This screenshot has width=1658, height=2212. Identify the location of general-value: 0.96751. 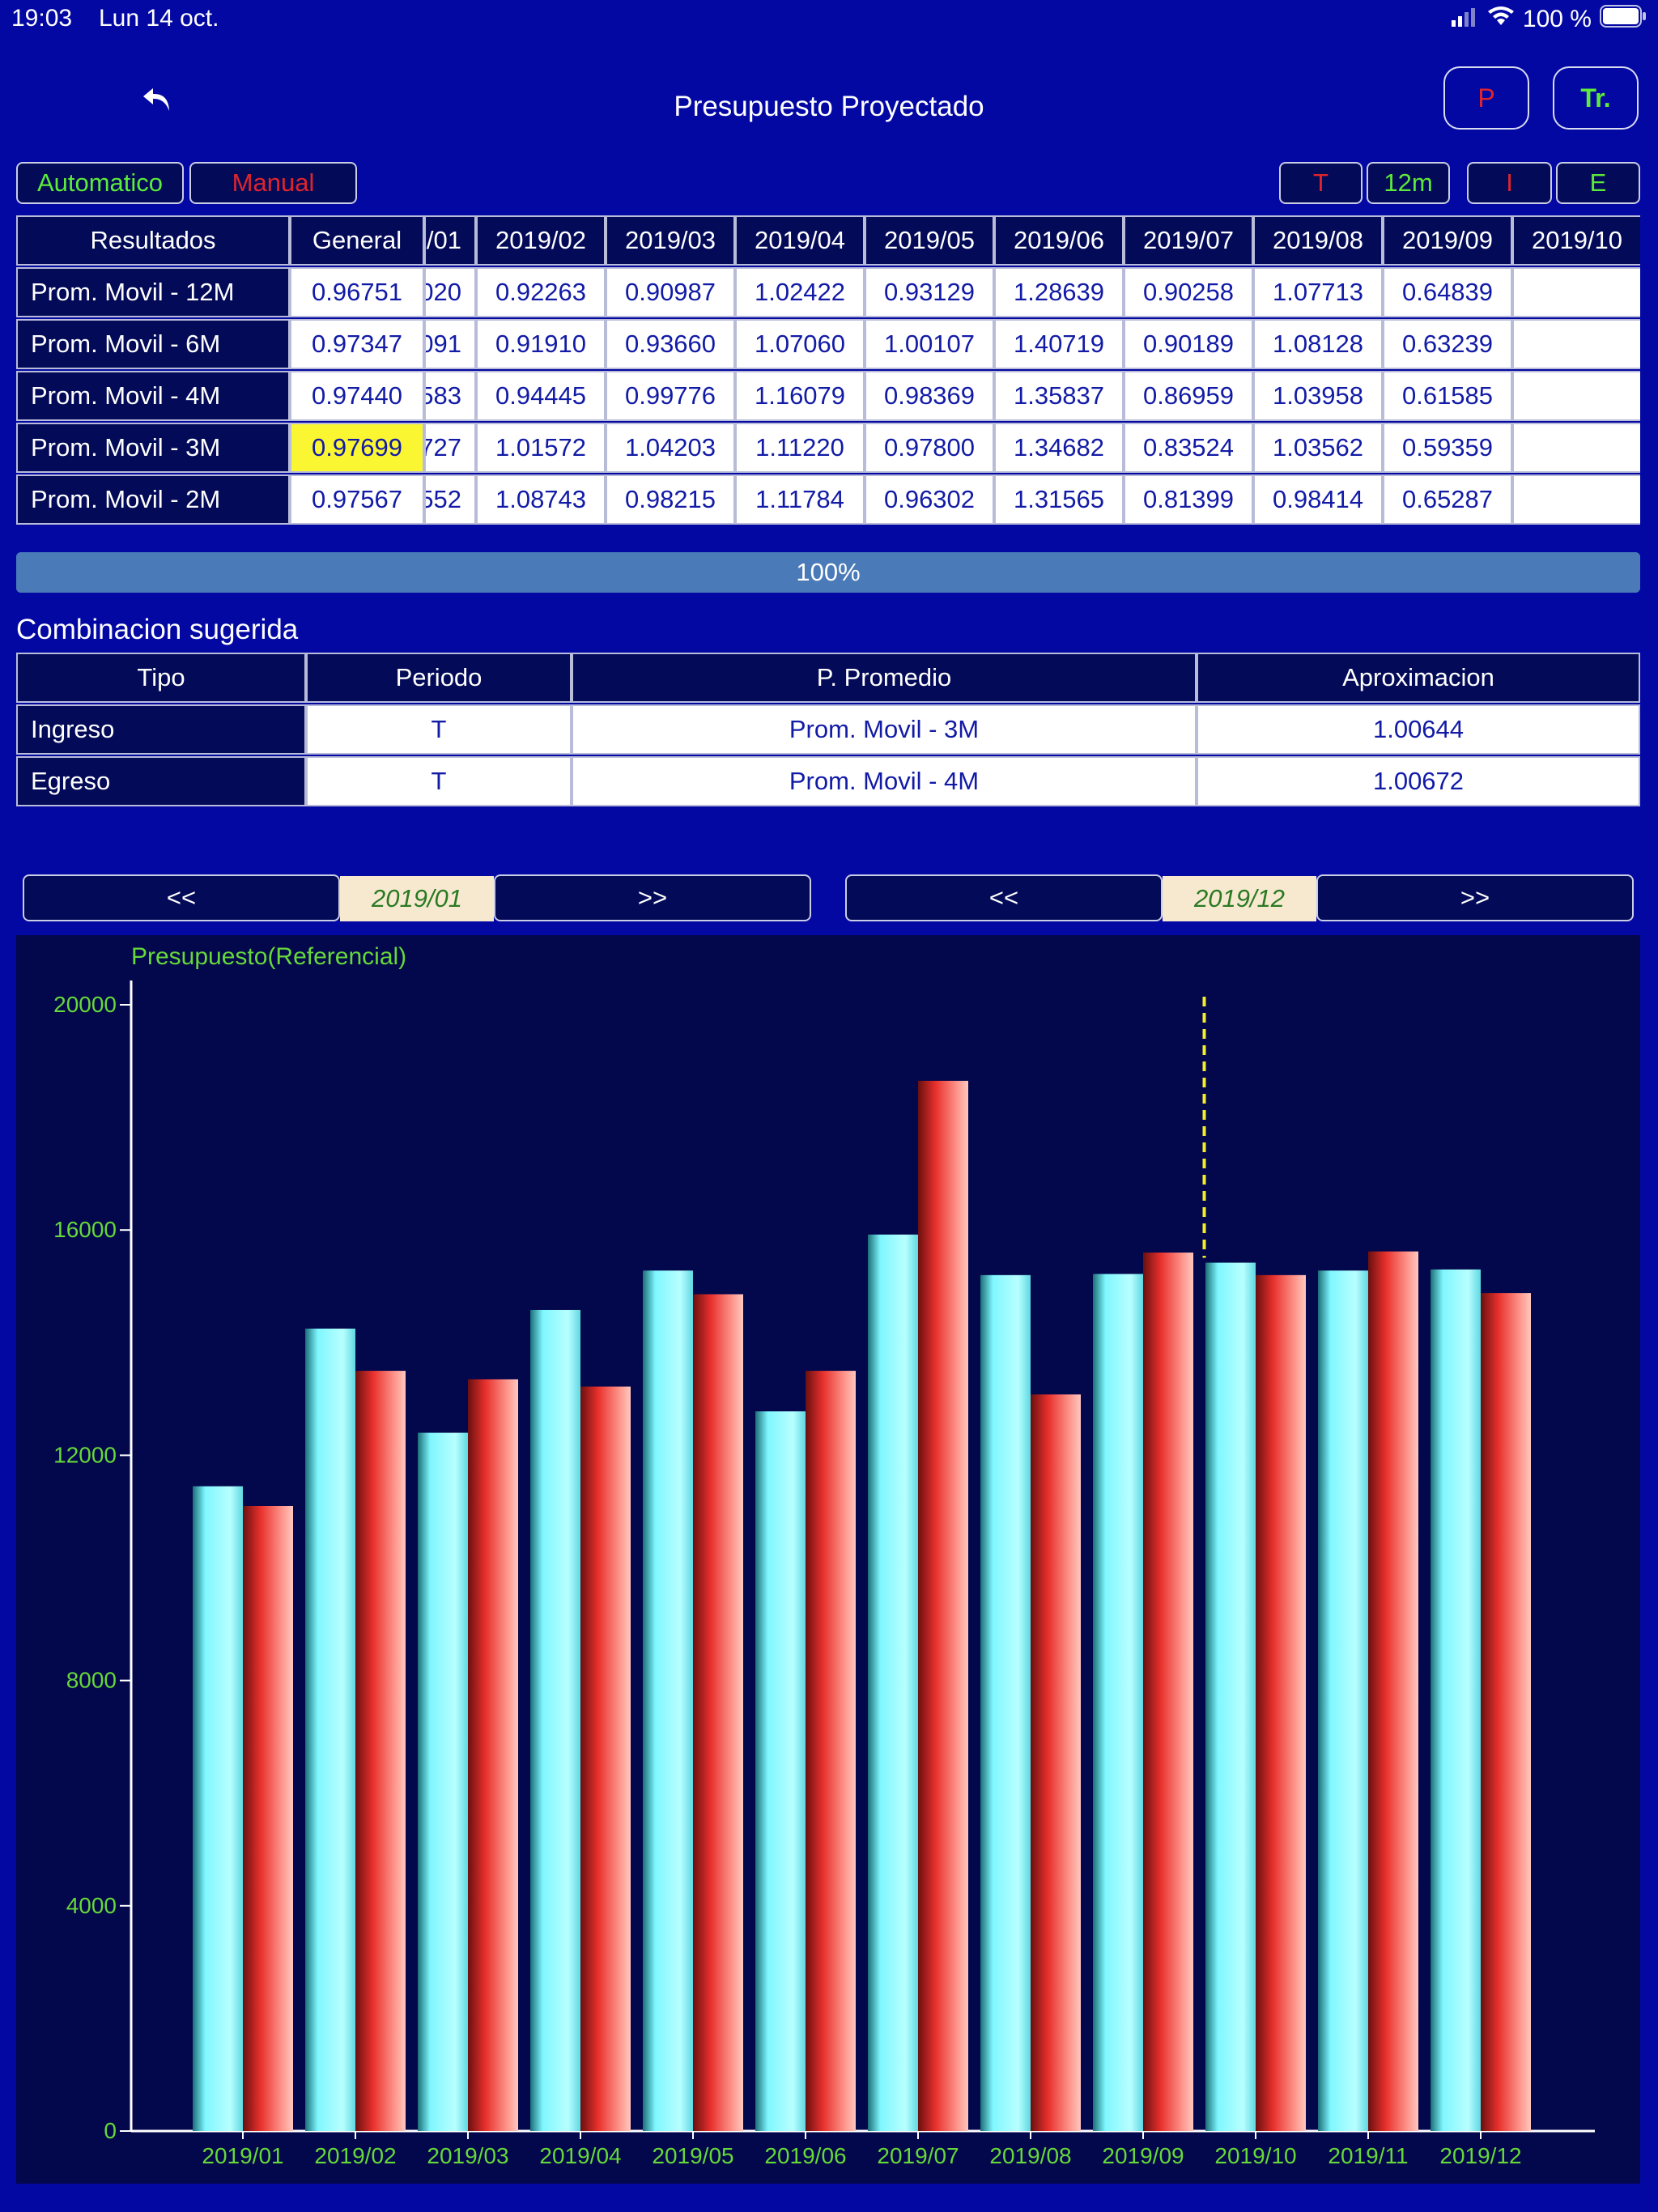
(357, 292).